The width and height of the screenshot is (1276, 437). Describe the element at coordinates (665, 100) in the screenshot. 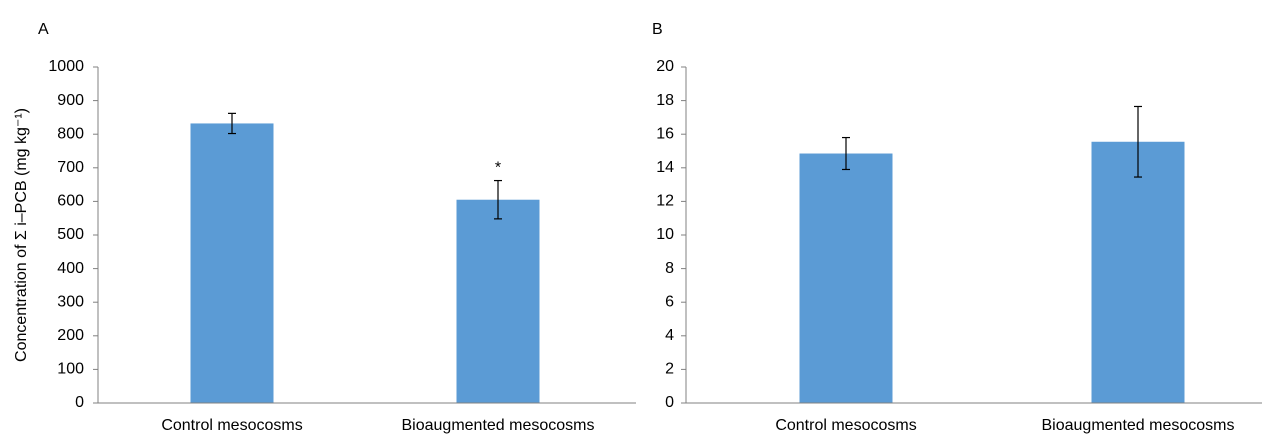

I see `y-tick-label: 18` at that location.